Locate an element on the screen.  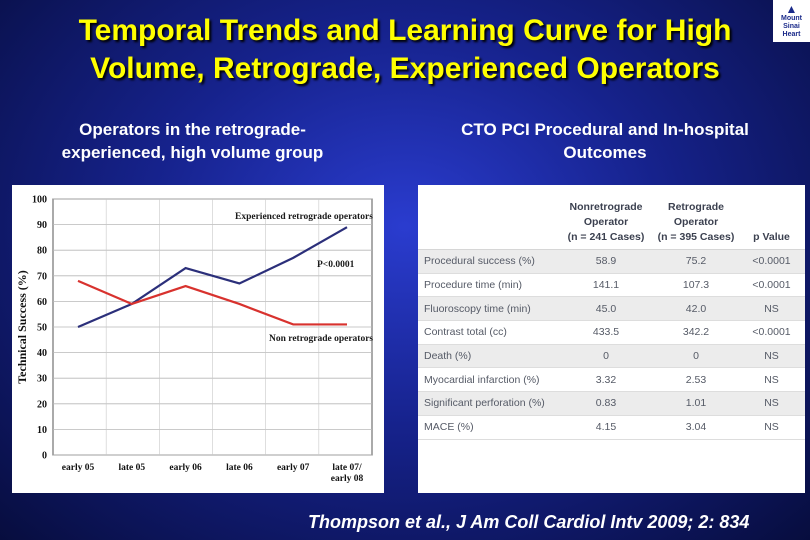
table-row: Contrast total (cc) 433.5 342.2 <0.0001 is located at coordinates (611, 332).